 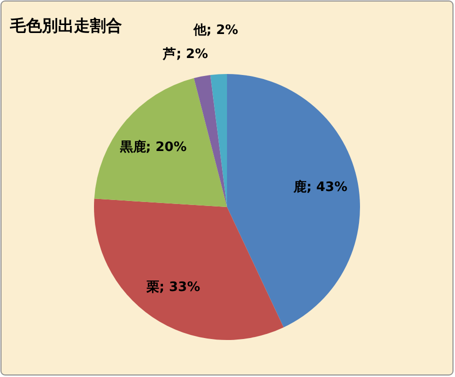 What do you see at coordinates (65, 25) in the screenshot?
I see `chart-title: 毛色別出走割合` at bounding box center [65, 25].